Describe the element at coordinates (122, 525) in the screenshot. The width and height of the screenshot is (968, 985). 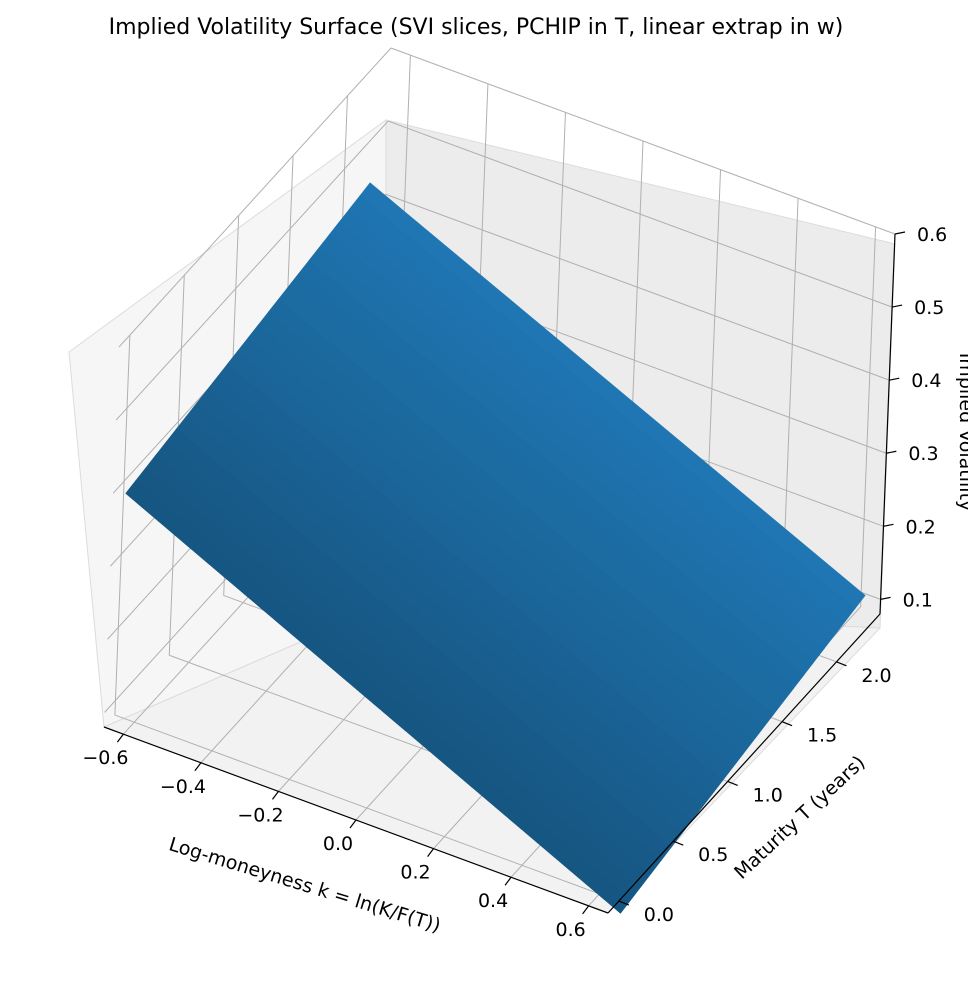
I see `grid-line-y-left` at that location.